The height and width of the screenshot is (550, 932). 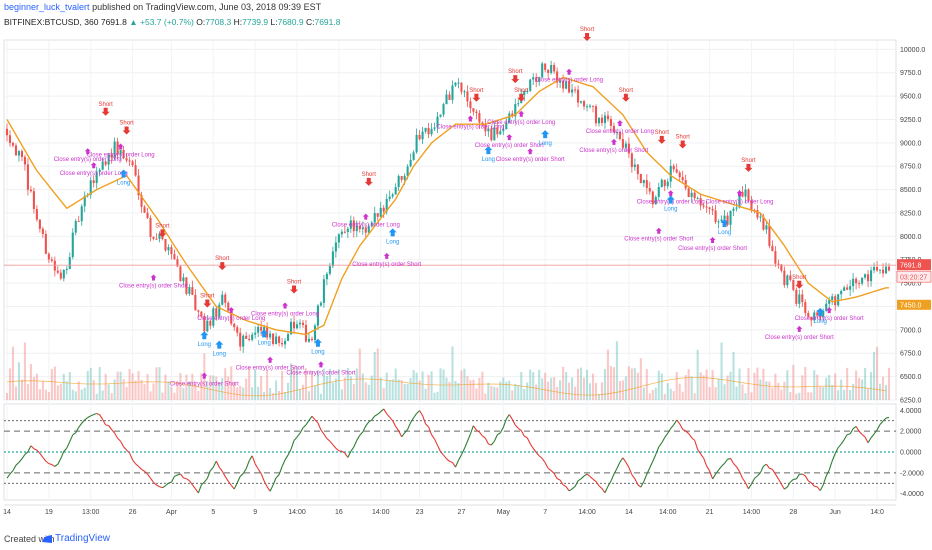 I want to click on tradingview-brand-link: TradingView, so click(x=83, y=538).